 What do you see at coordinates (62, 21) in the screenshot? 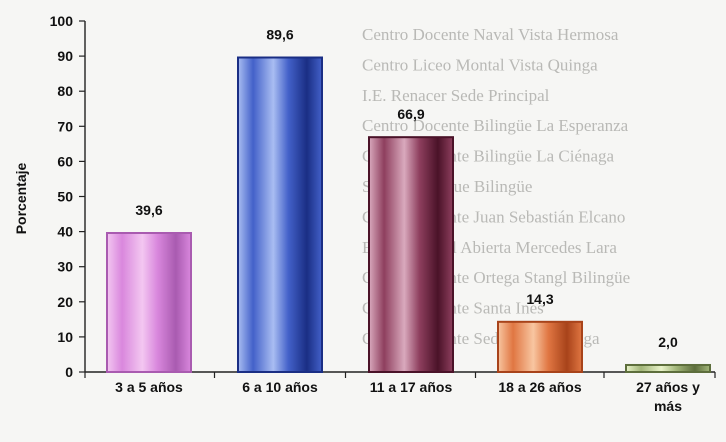
I see `y-tick-label: 100` at bounding box center [62, 21].